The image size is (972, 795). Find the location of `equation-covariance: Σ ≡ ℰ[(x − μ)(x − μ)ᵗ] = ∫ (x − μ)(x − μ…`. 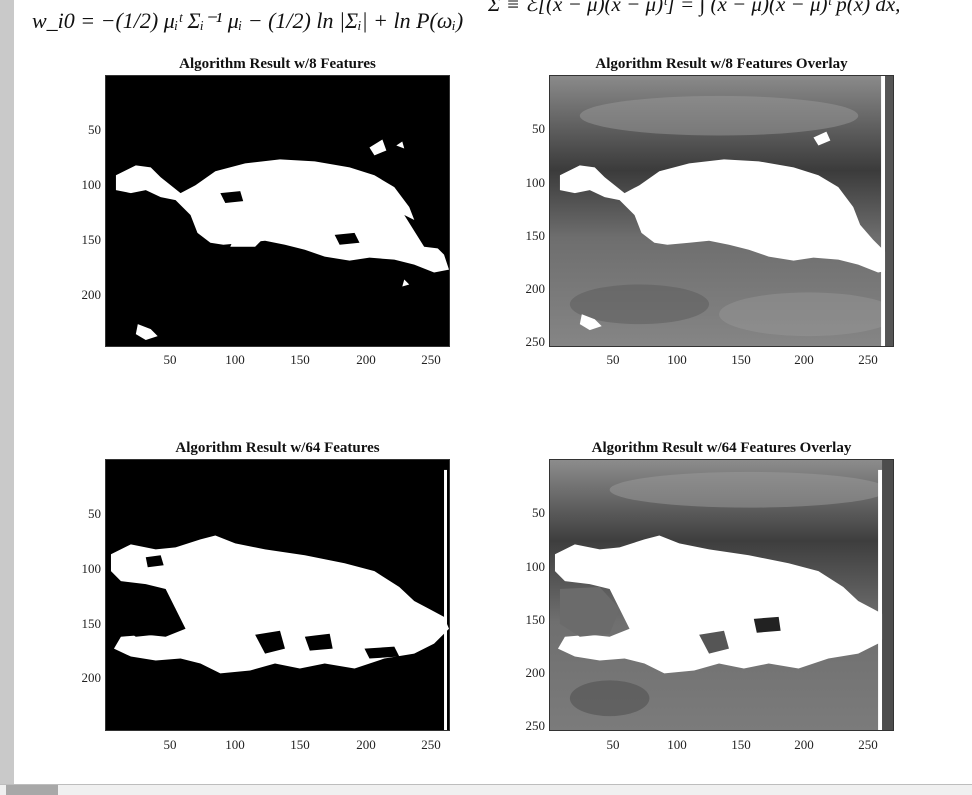

equation-covariance: Σ ≡ ℰ[(x − μ)(x − μ)ᵗ] = ∫ (x − μ)(x − μ… is located at coordinates (694, 8).